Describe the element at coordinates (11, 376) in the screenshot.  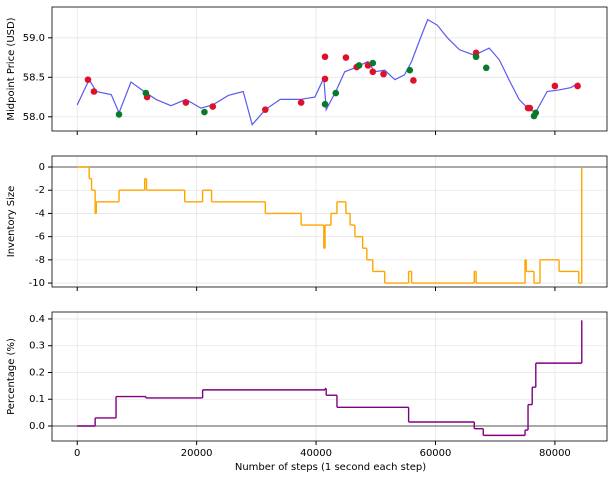
I see `y-axis-label: Percentage (%)` at that location.